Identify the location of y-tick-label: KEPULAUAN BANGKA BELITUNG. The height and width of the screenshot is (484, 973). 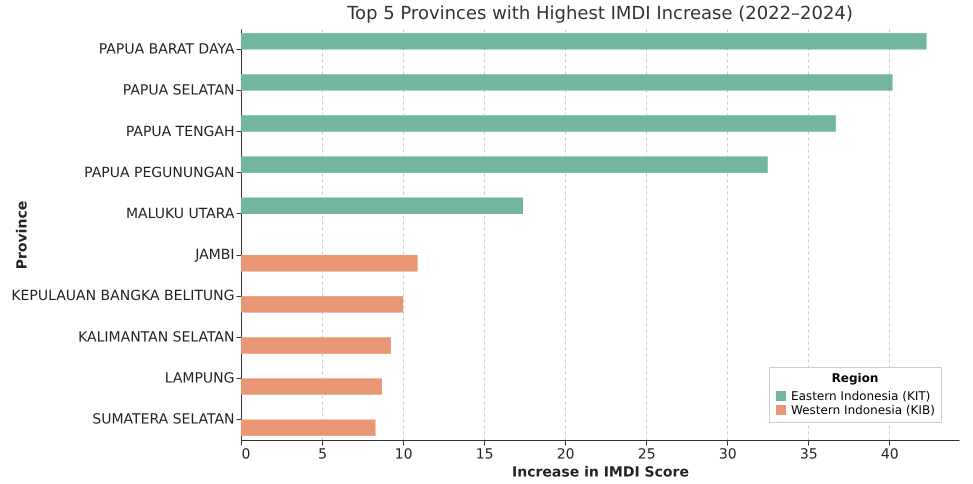
(122, 296).